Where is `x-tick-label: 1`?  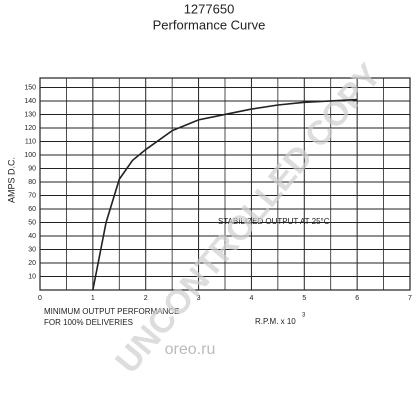
x-tick-label: 1 is located at coordinates (93, 298).